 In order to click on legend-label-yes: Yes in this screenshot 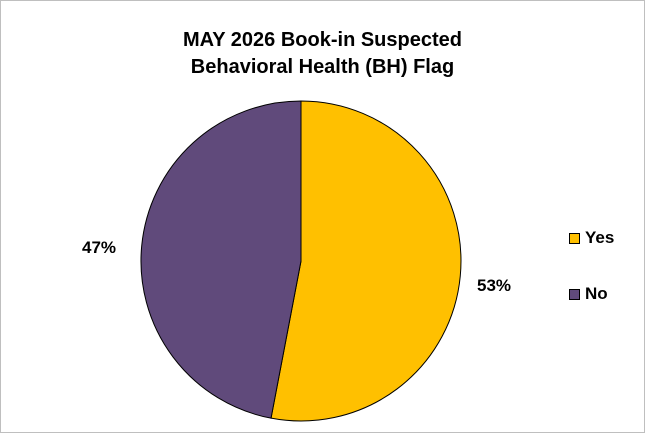, I will do `click(600, 237)`.